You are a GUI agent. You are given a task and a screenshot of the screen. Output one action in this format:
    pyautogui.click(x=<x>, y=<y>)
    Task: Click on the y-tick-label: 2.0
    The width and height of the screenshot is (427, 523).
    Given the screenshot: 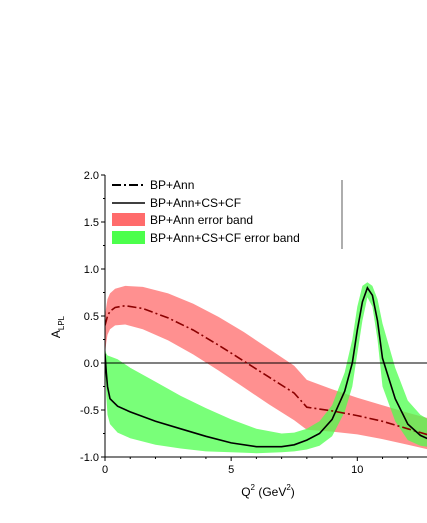 What is the action you would take?
    pyautogui.click(x=91, y=176)
    